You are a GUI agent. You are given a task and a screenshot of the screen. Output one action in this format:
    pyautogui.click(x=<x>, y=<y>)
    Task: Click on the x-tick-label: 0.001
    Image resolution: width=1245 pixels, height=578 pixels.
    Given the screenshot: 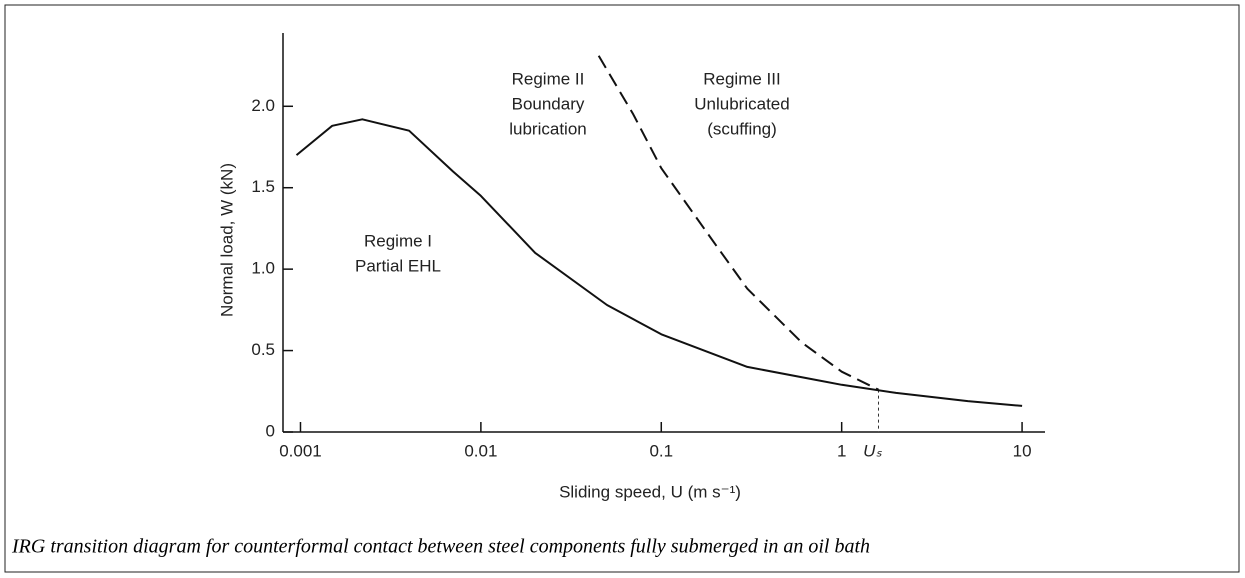 What is the action you would take?
    pyautogui.click(x=300, y=450)
    